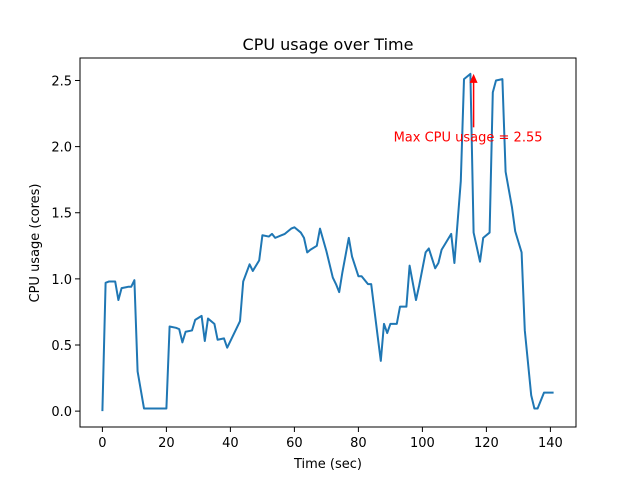  What do you see at coordinates (166, 443) in the screenshot?
I see `x-tick-label: 20` at bounding box center [166, 443].